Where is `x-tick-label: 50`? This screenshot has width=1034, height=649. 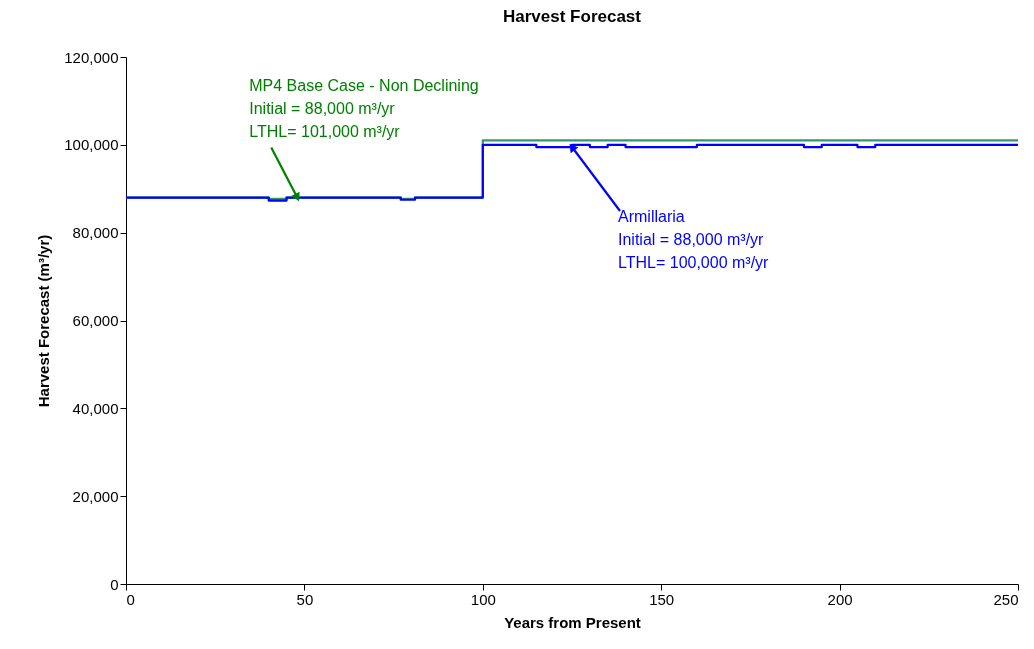
x-tick-label: 50 is located at coordinates (305, 599).